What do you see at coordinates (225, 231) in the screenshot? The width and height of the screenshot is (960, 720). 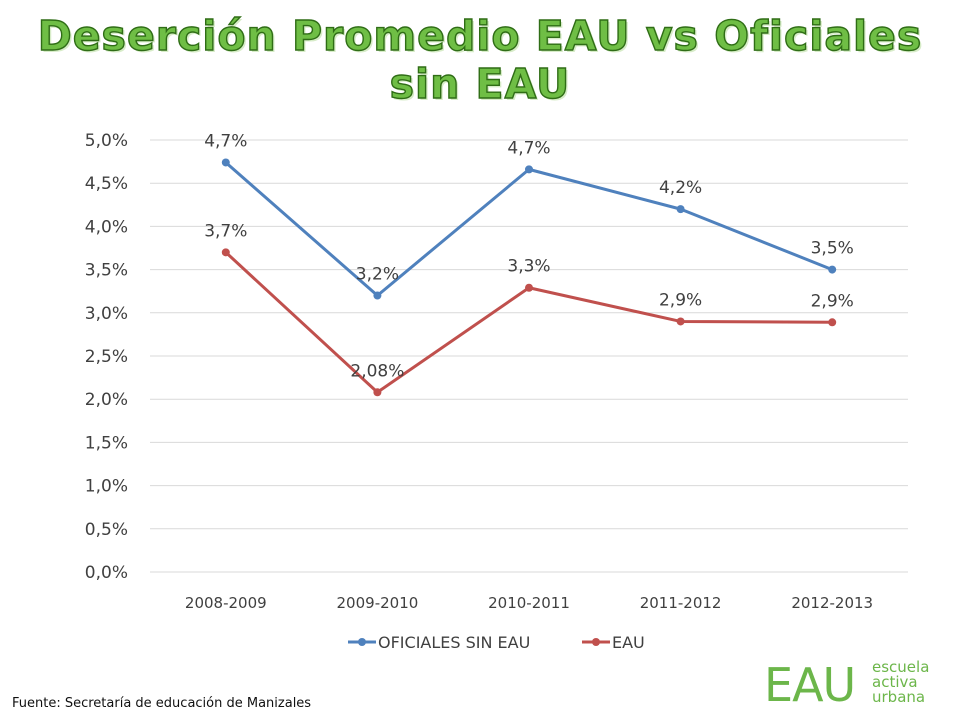 I see `data-label: 3,7%` at bounding box center [225, 231].